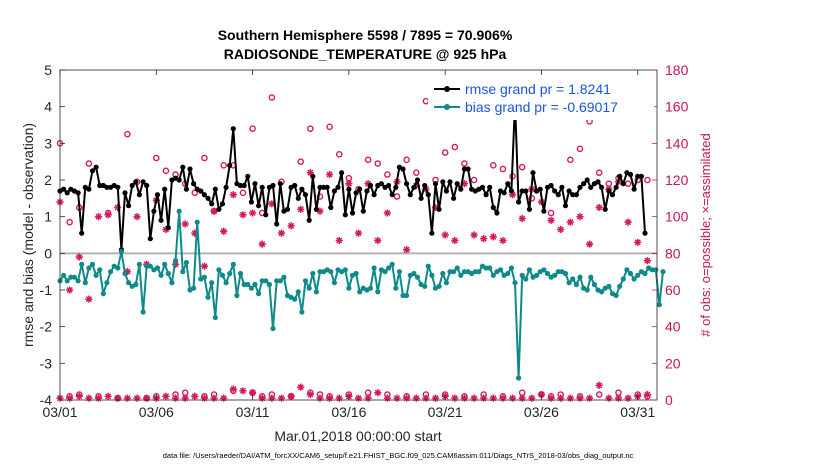  I want to click on y-tick-label: -4, so click(46, 400).